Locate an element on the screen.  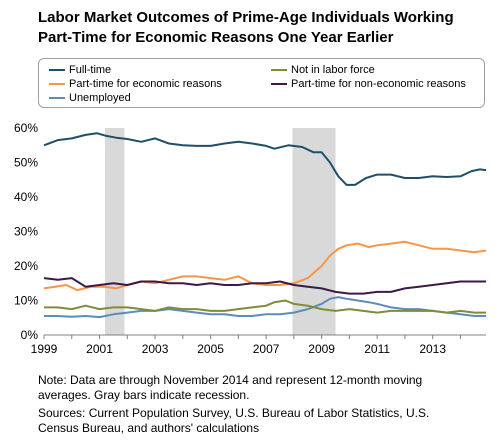
y-tick-label: 30% is located at coordinates (26, 232).